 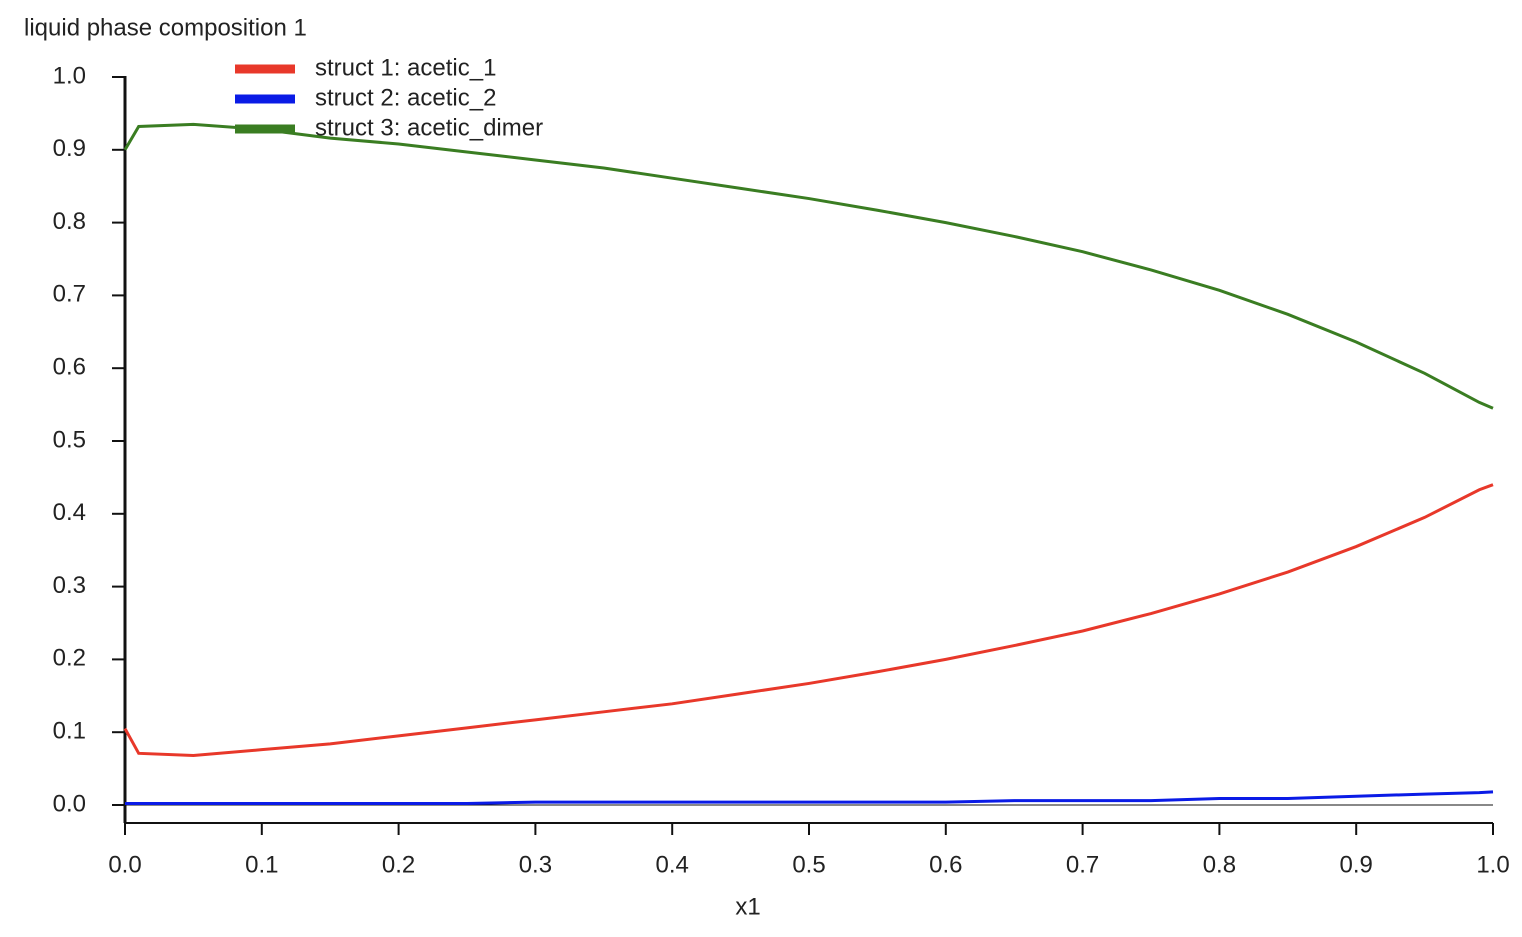 What do you see at coordinates (747, 906) in the screenshot?
I see `x-axis-label: x1` at bounding box center [747, 906].